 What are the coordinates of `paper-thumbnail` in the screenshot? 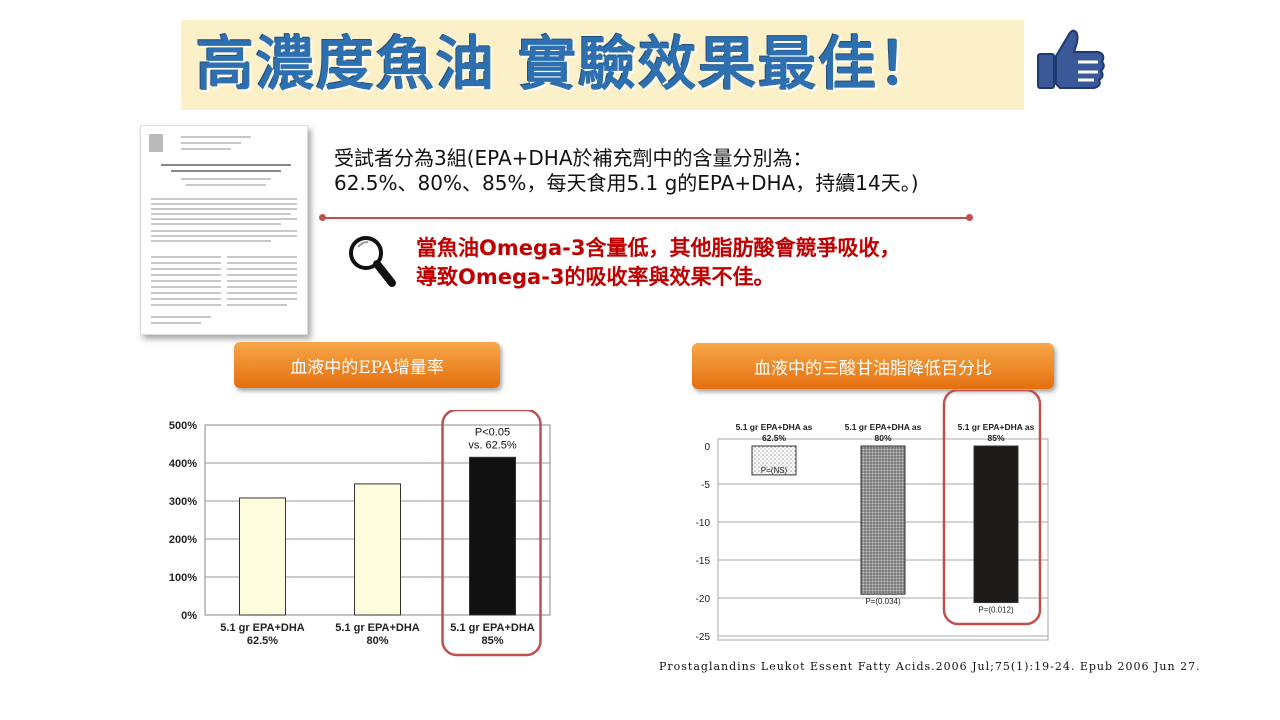 It's located at (224, 230).